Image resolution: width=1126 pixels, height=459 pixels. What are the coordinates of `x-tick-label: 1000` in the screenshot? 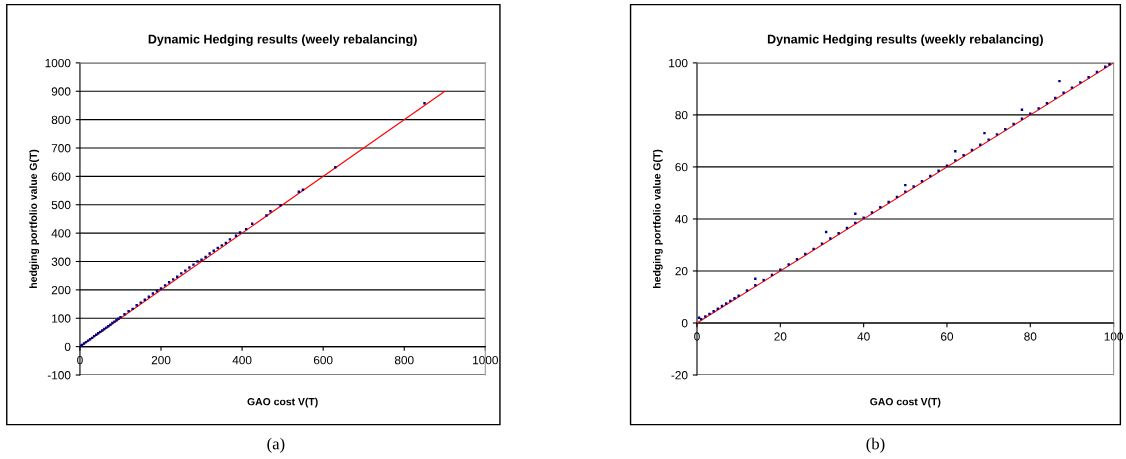 It's located at (485, 360).